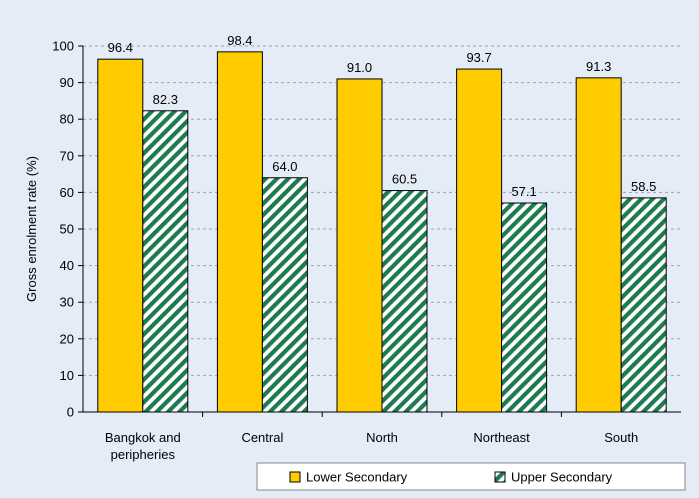 This screenshot has height=498, width=699. I want to click on legend-box, so click(471, 476).